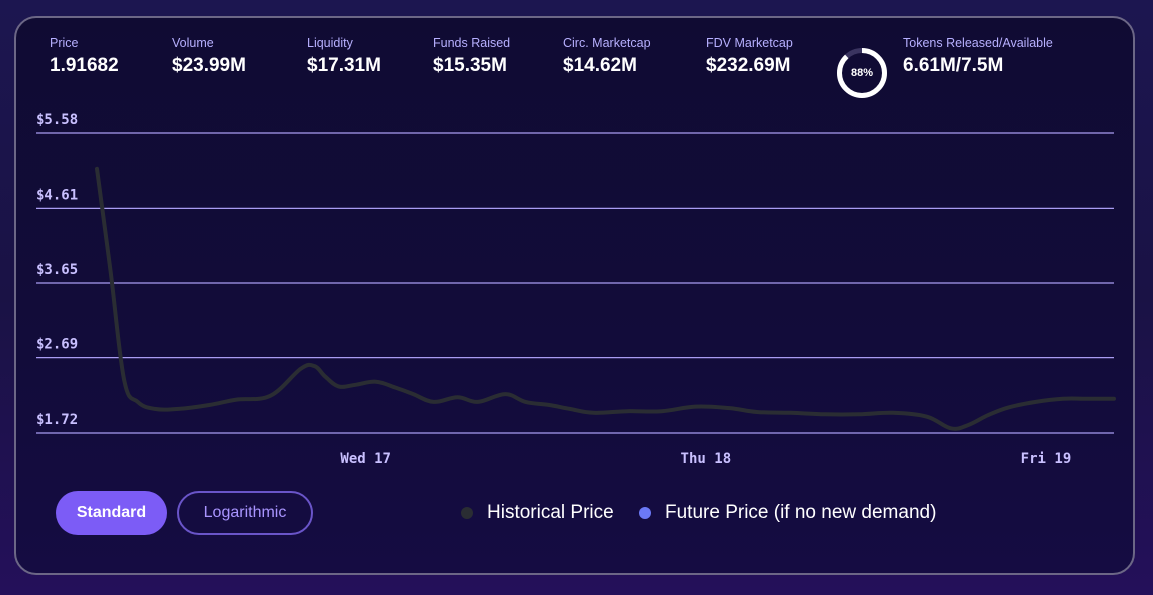 The width and height of the screenshot is (1153, 595). I want to click on stat-fdv-marketcap-label: FDV Marketcap, so click(749, 43).